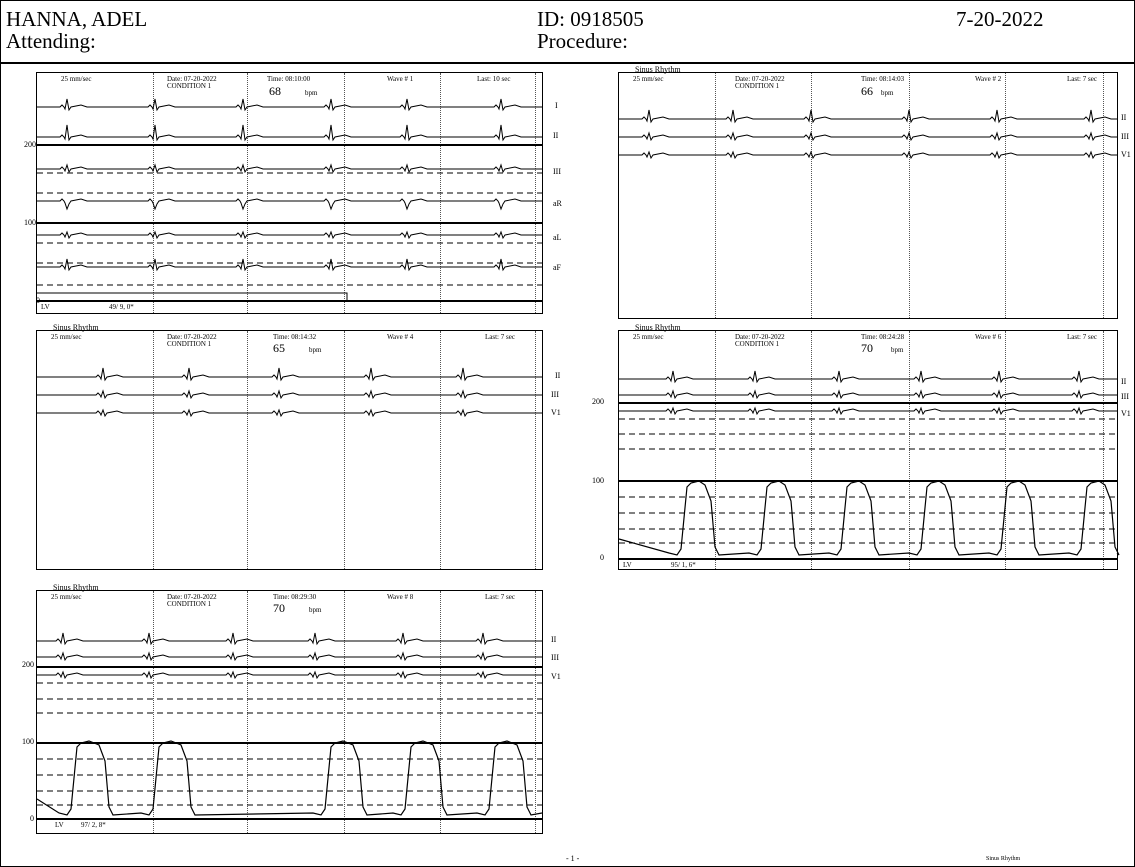 This screenshot has height=867, width=1135. Describe the element at coordinates (556, 105) in the screenshot. I see `lead-label: I` at that location.